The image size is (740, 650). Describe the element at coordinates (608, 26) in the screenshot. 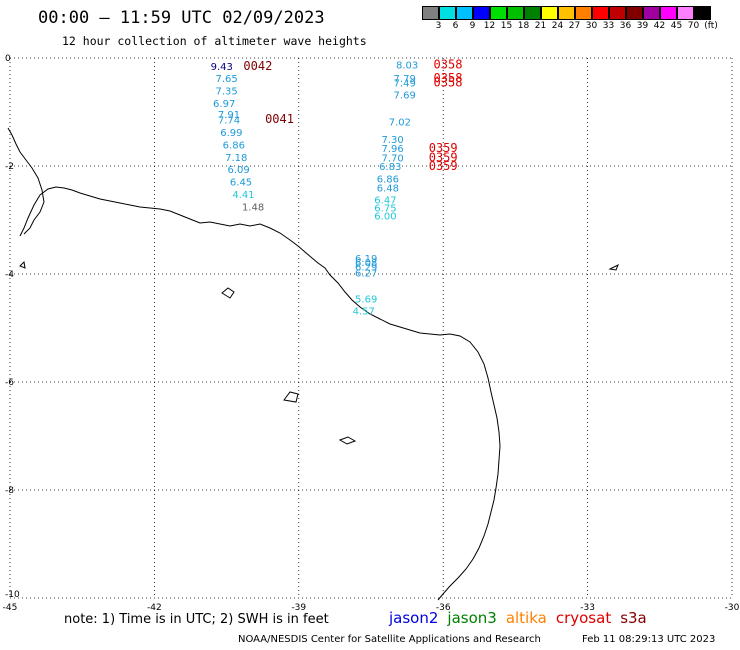

I see `legend-label: 33` at that location.